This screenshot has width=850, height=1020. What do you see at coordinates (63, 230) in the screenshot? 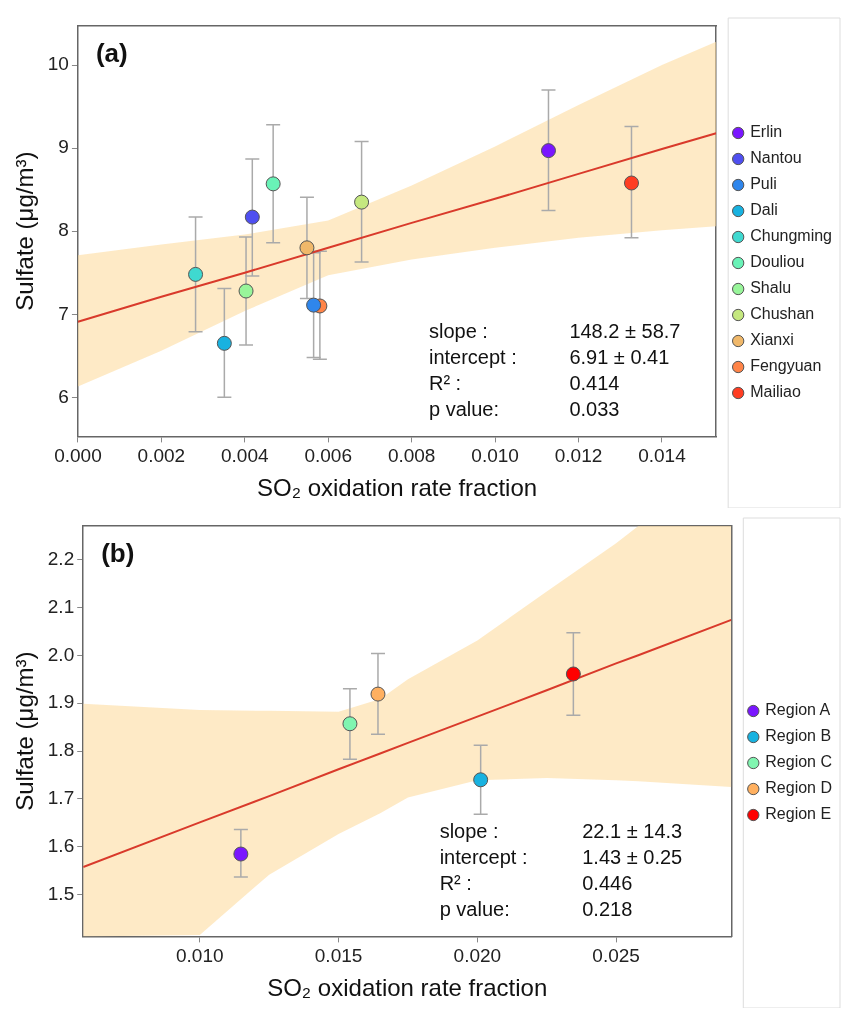
I see `y-tick-label: 8` at bounding box center [63, 230].